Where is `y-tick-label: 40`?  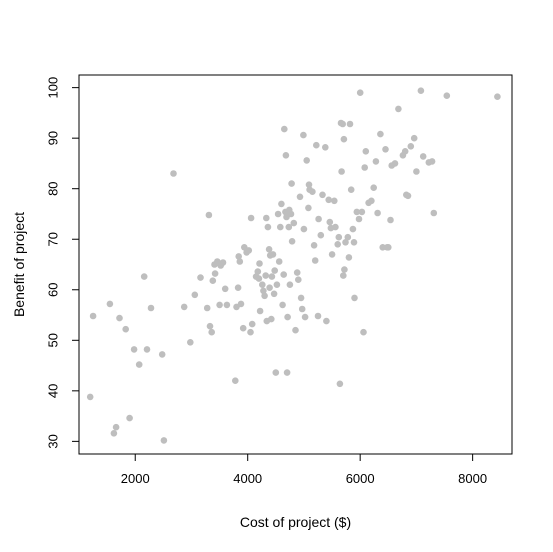 y-tick-label: 40 is located at coordinates (53, 391).